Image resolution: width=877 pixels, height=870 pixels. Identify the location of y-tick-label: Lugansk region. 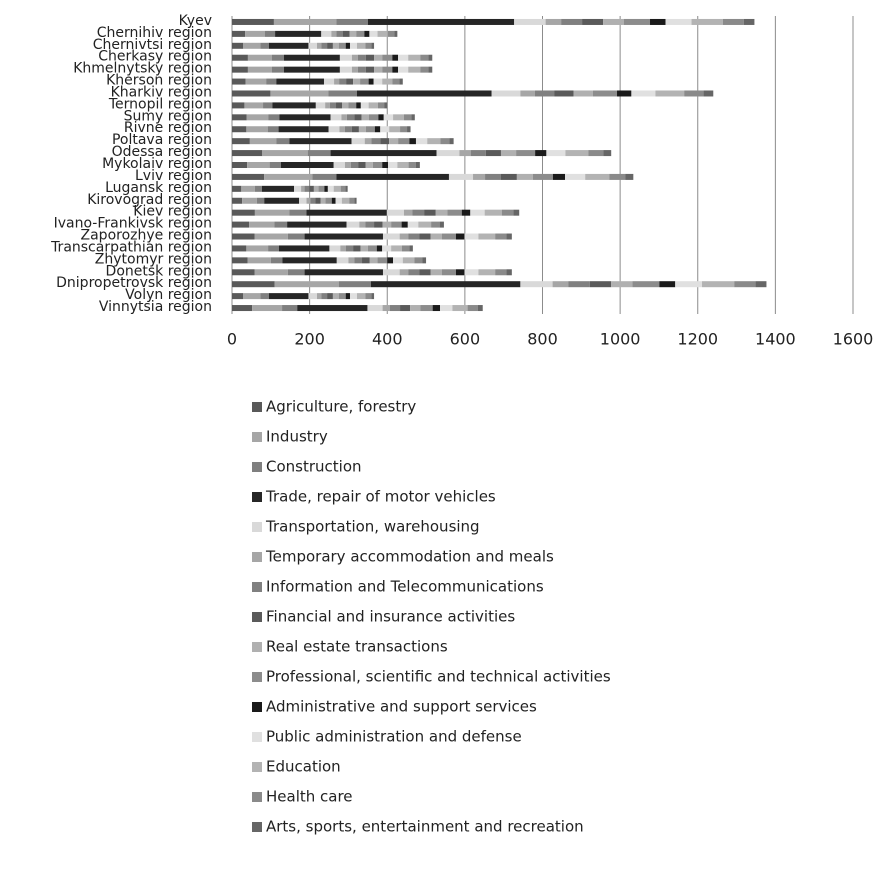
(158, 188).